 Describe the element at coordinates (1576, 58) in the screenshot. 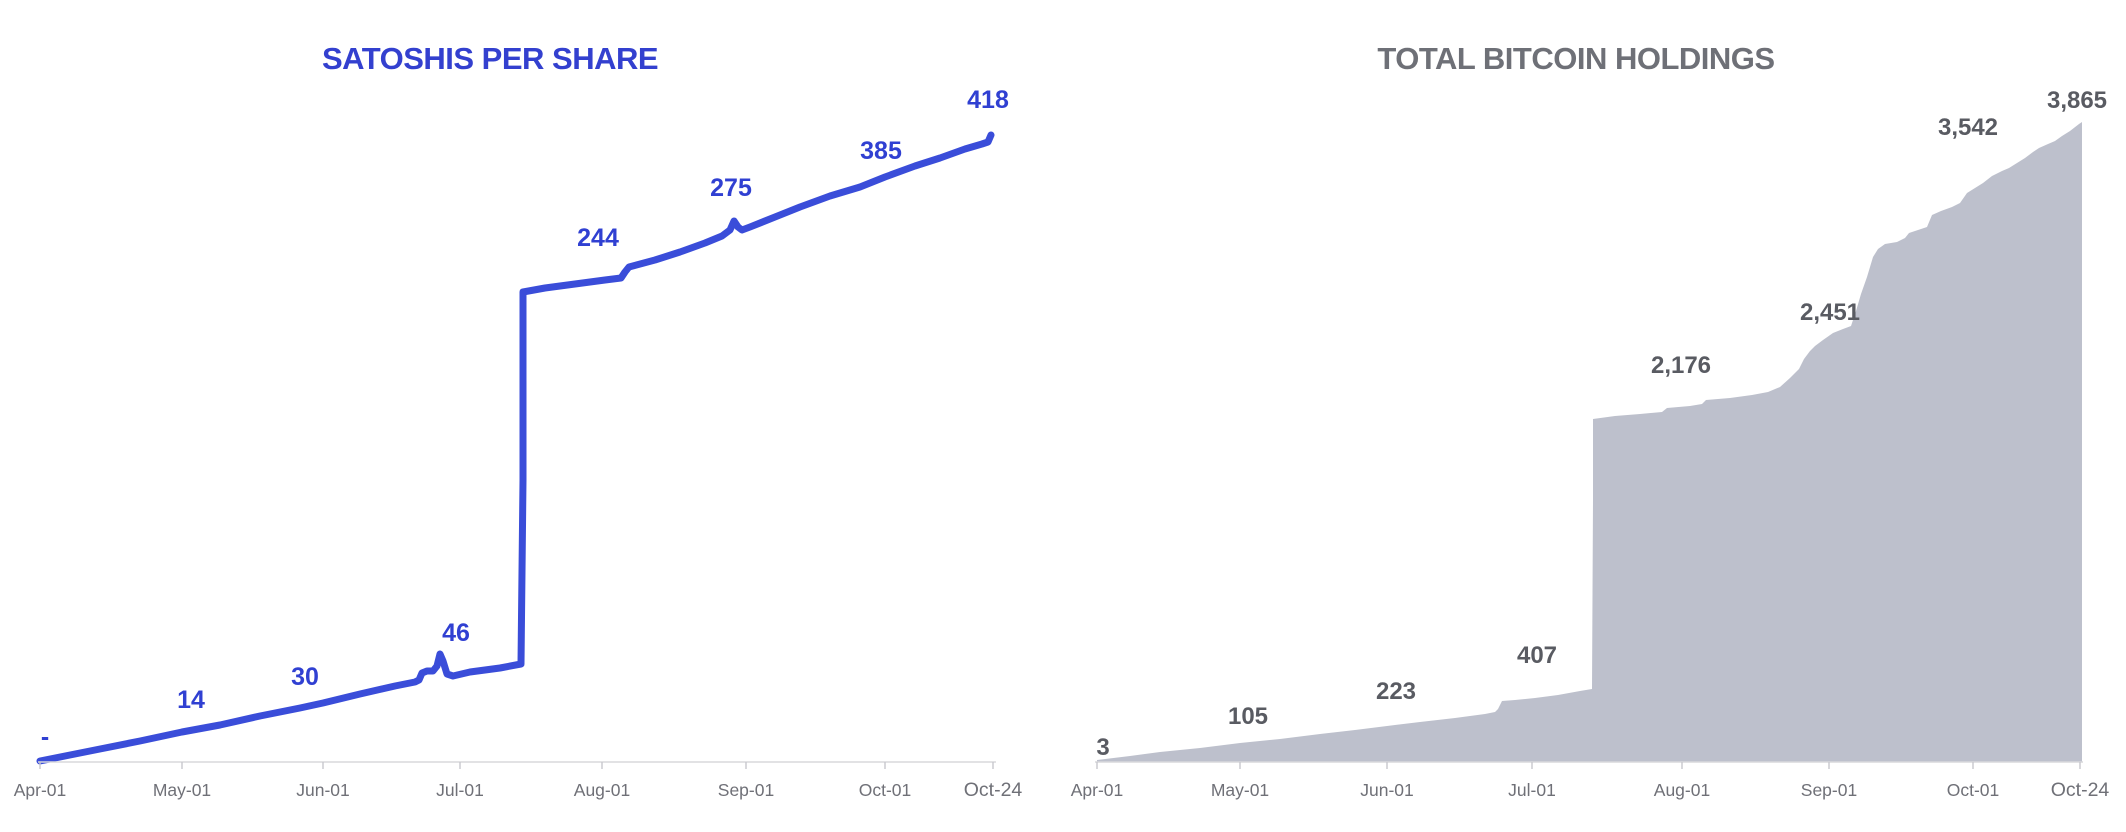

I see `holdings-chart-title: TOTAL BITCOIN HOLDINGS` at that location.